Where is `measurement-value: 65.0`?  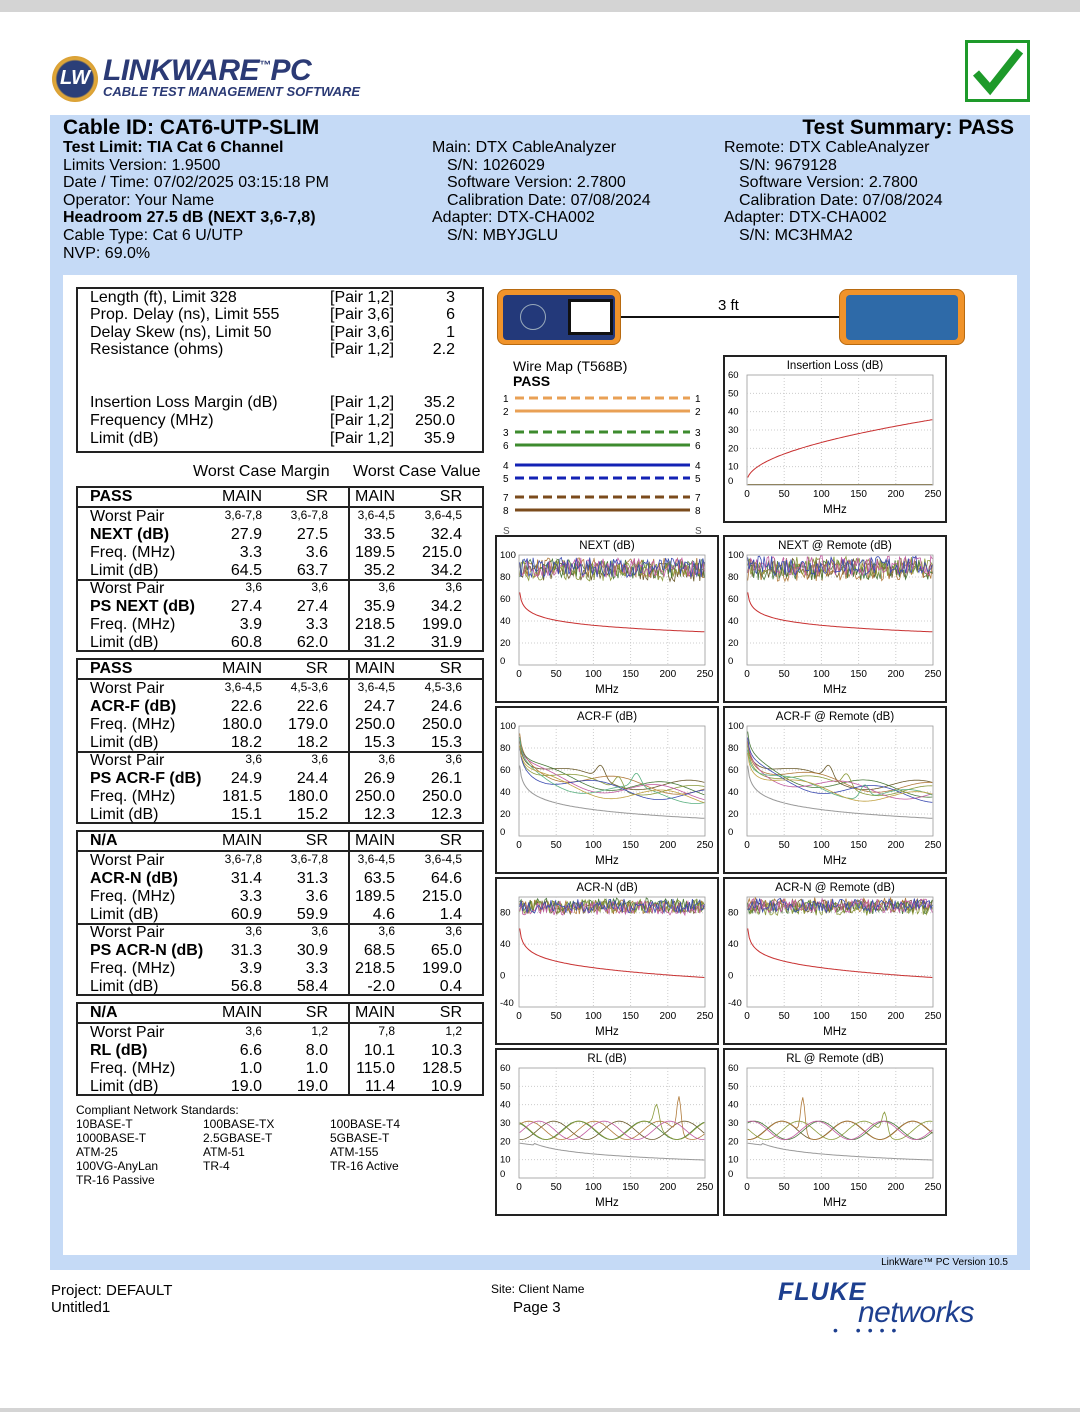 measurement-value: 65.0 is located at coordinates (446, 950).